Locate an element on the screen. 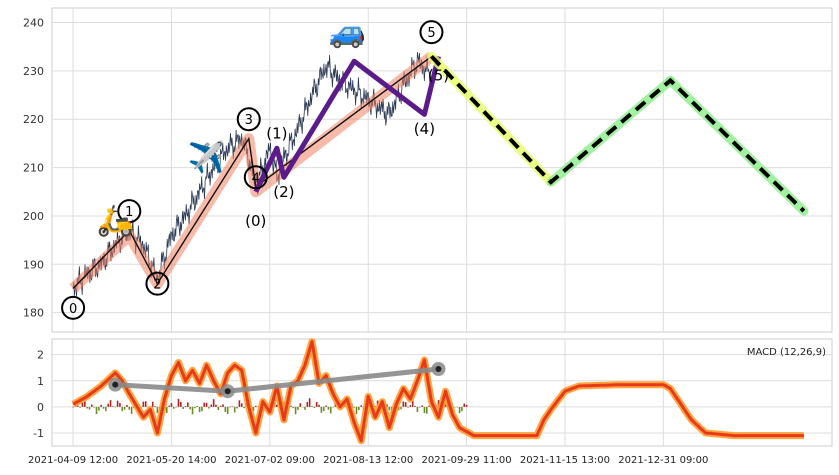 The image size is (839, 475). primary-wave-label: 1 is located at coordinates (129, 212).